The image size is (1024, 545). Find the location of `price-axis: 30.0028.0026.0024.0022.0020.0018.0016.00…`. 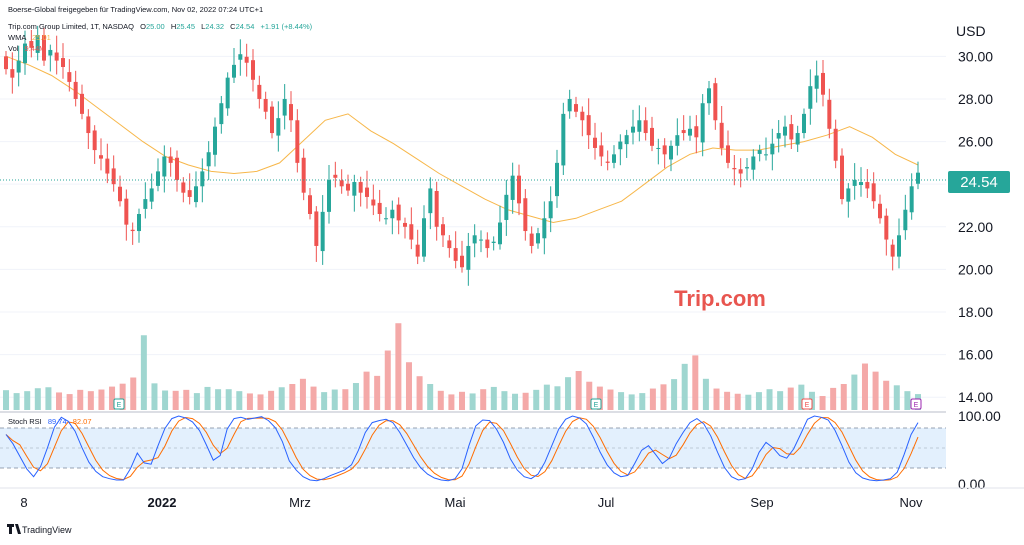

price-axis: 30.0028.0026.0024.0022.0020.0018.0016.00… is located at coordinates (975, 226).